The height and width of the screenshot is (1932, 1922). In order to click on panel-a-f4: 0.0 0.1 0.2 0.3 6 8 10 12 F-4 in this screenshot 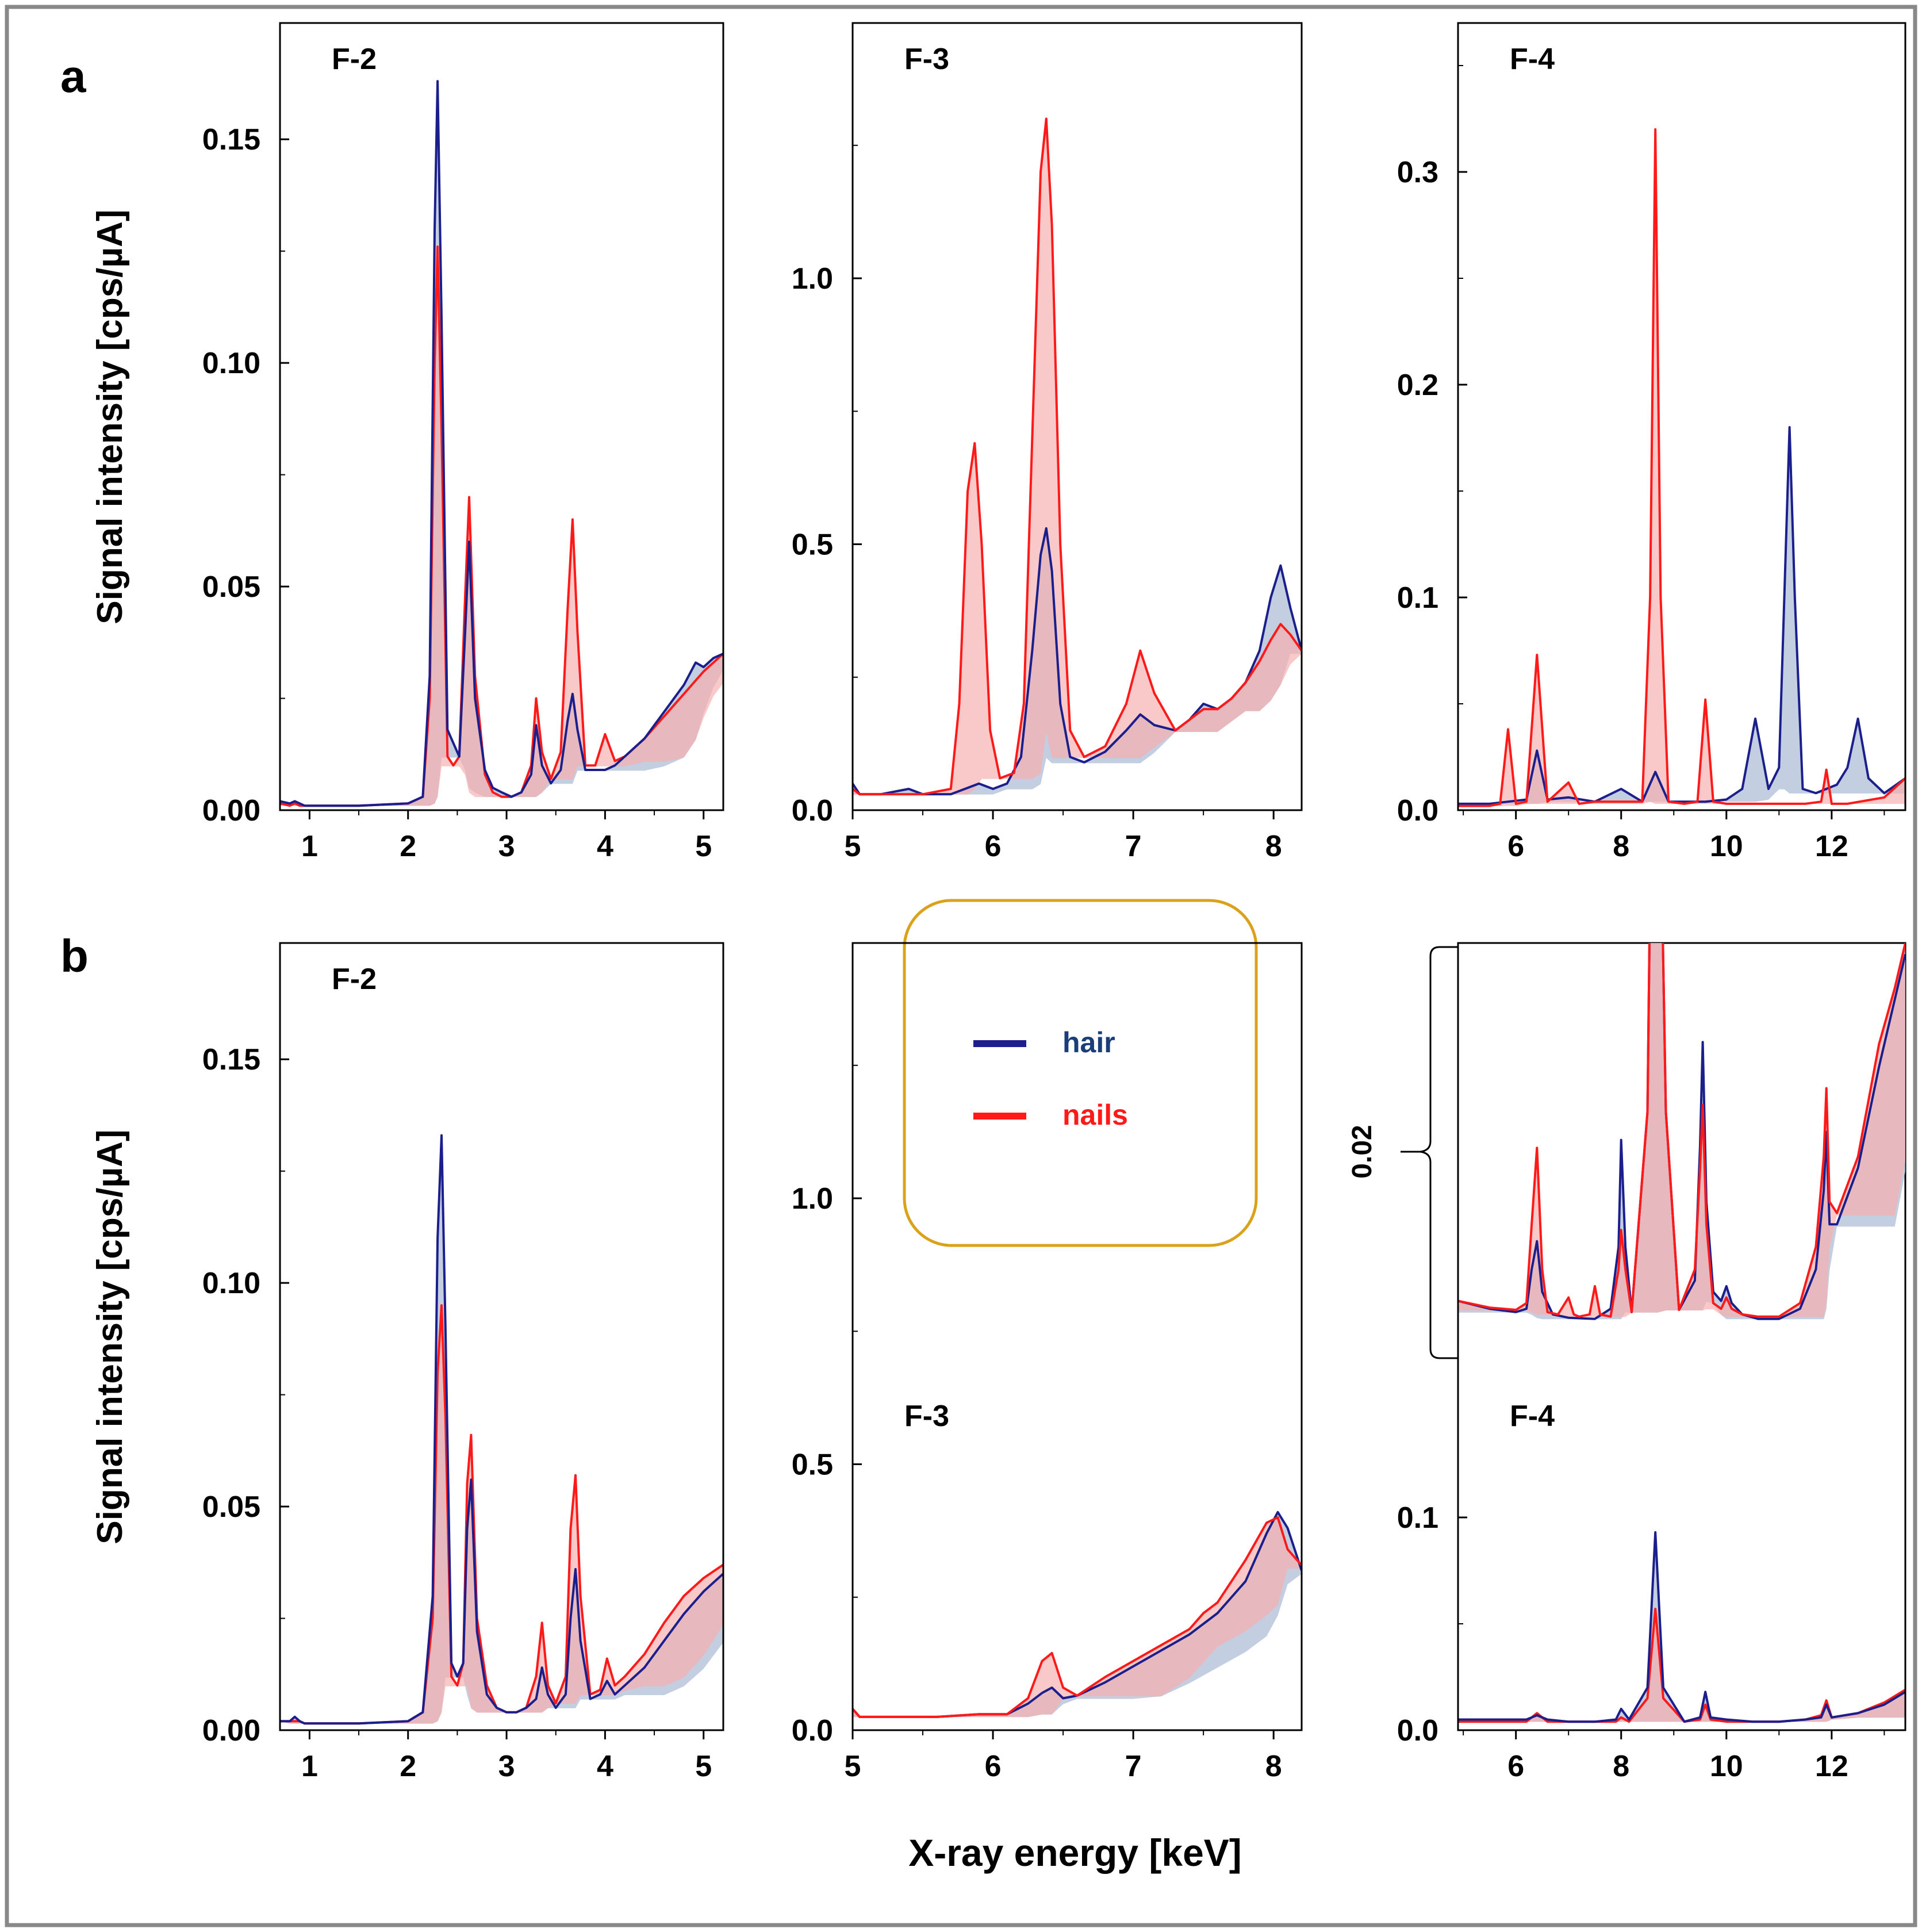, I will do `click(1652, 442)`.